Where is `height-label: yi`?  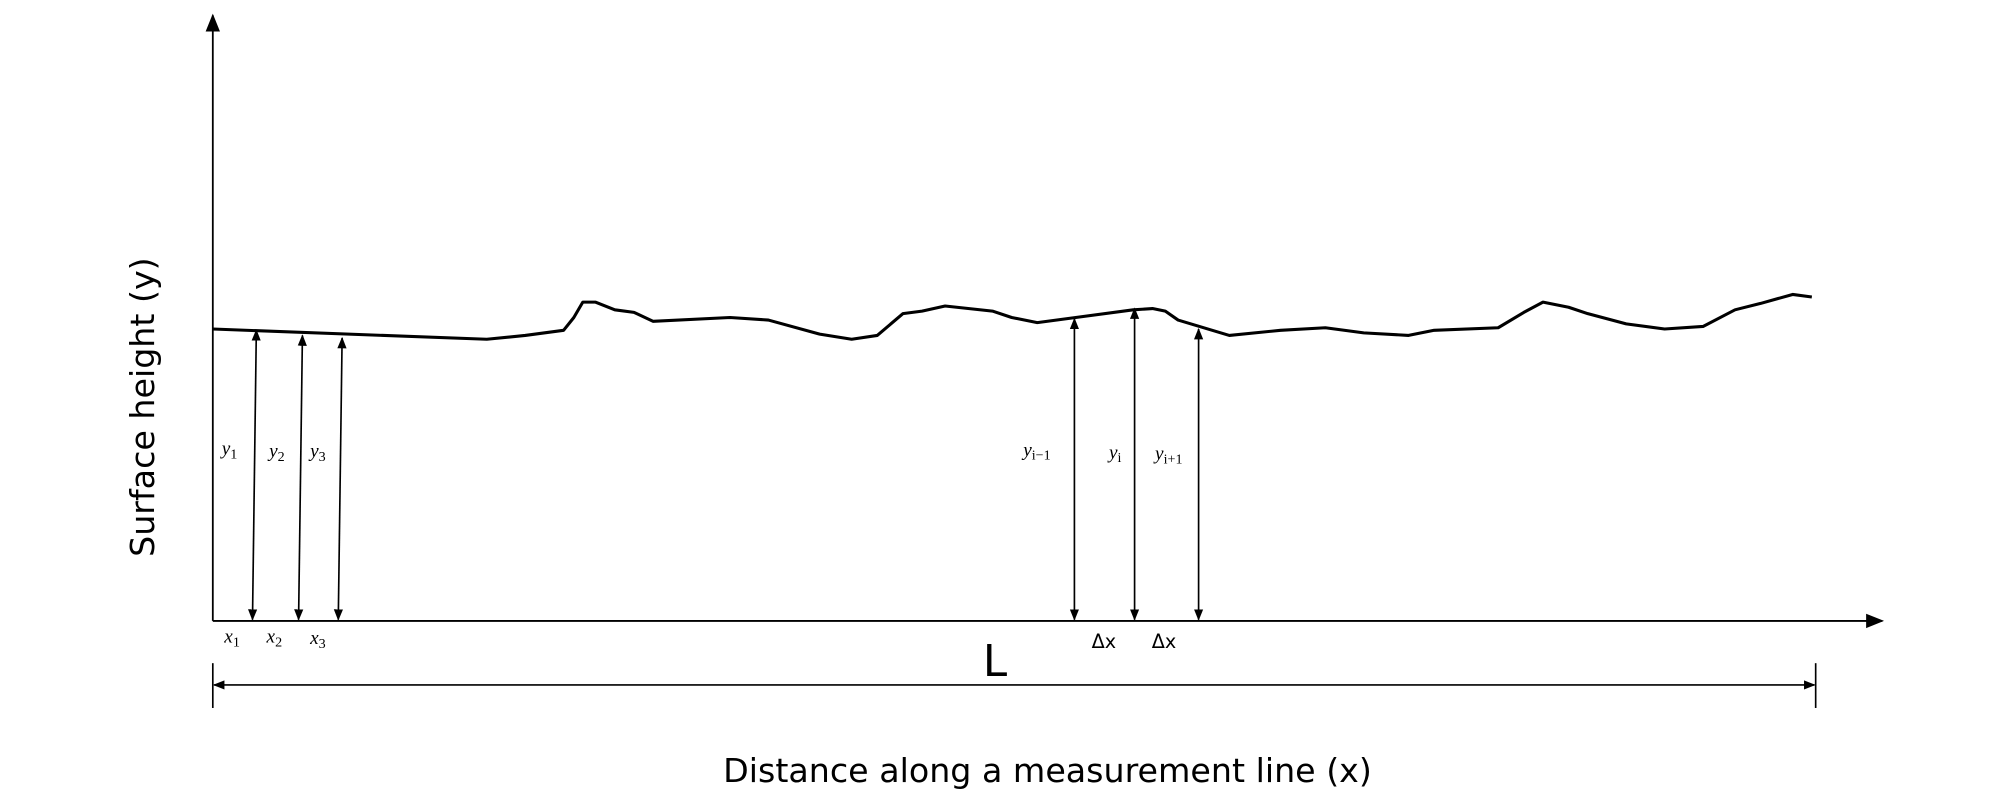 height-label: yi is located at coordinates (1114, 454).